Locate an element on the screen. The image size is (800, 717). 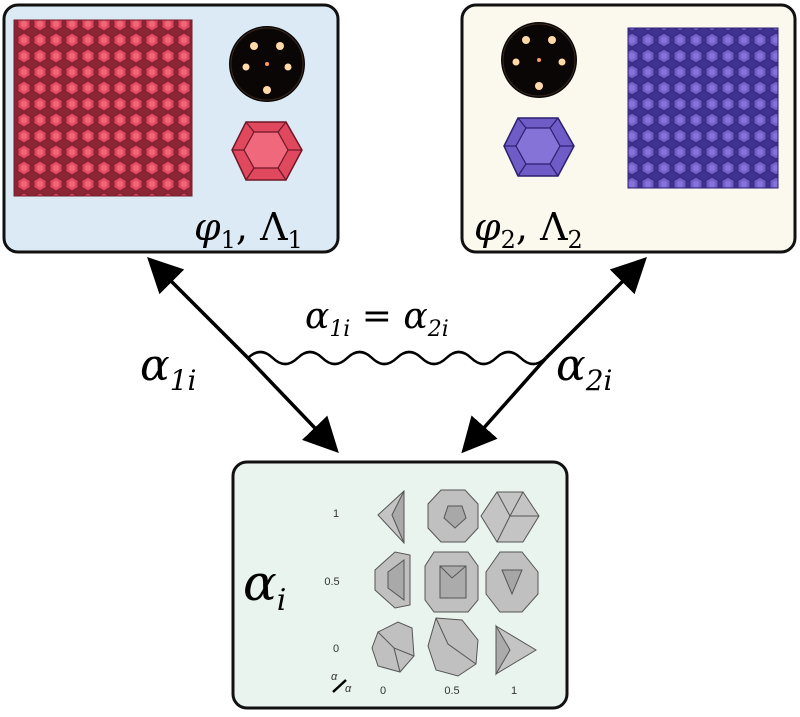
arrow-to-left-panel is located at coordinates (198, 308).